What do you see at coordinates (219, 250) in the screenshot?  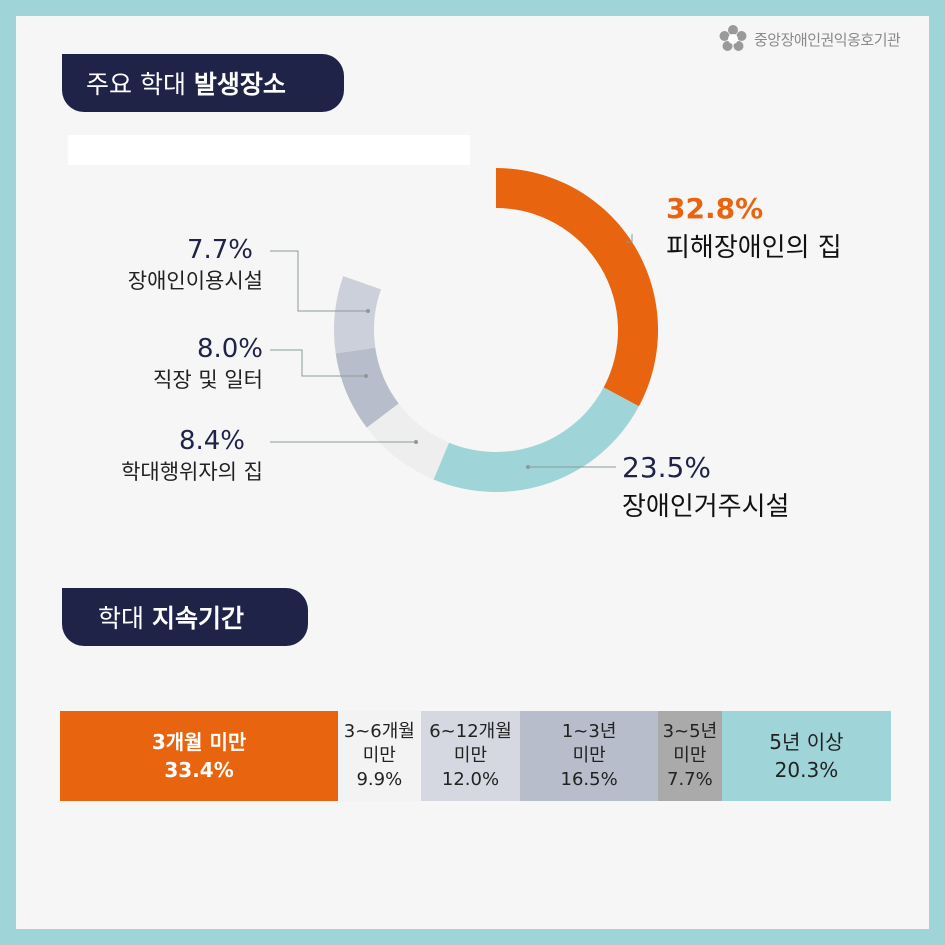 I see `donut-pct-4: 7.7%` at bounding box center [219, 250].